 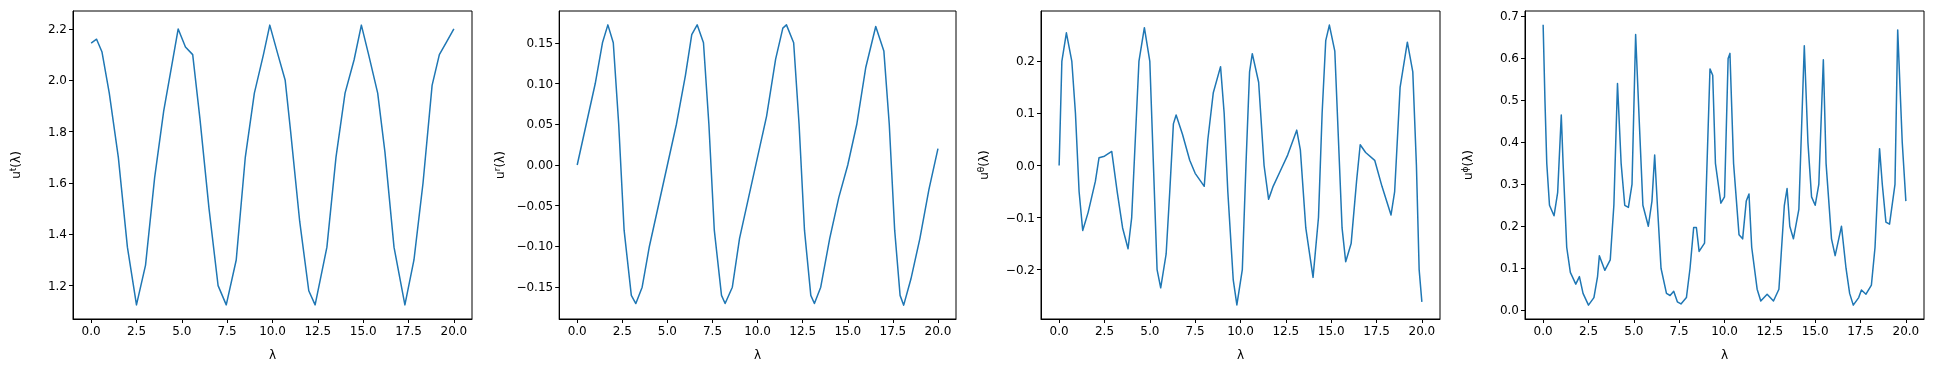 I want to click on y-tick-label: 0.4, so click(x=1509, y=142).